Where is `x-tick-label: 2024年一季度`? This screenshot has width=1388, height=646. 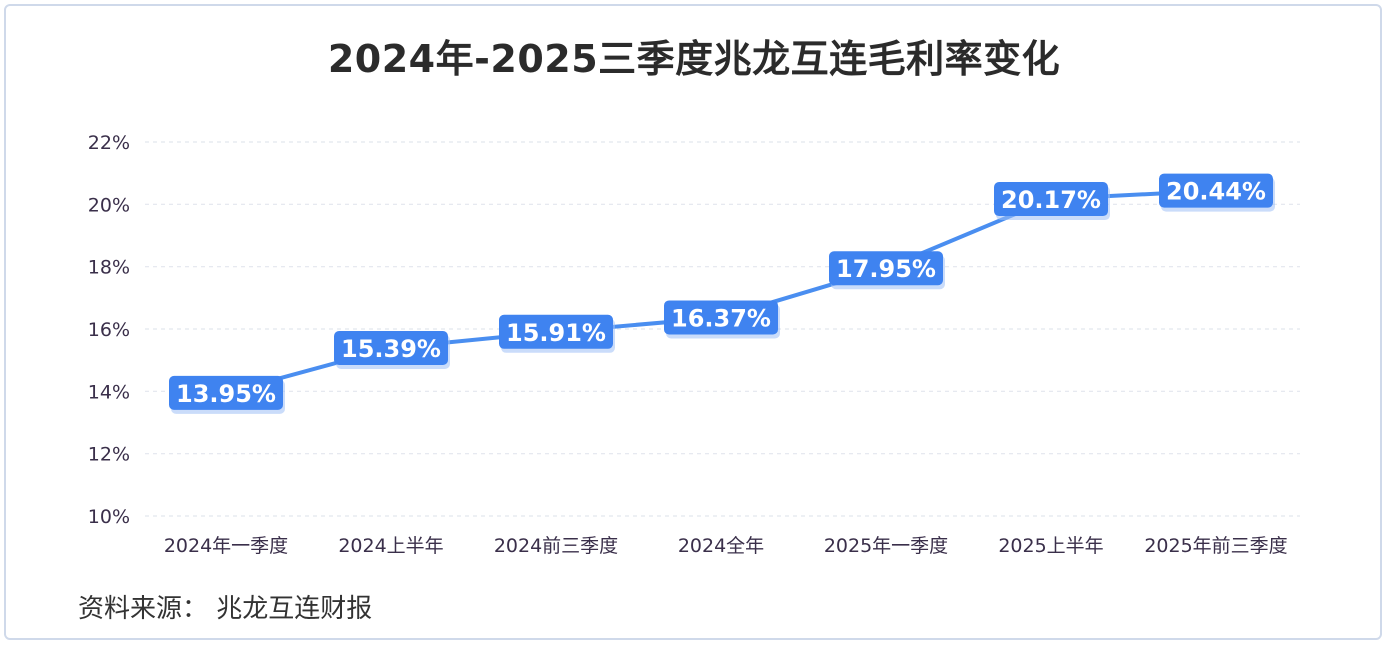
x-tick-label: 2024年一季度 is located at coordinates (226, 546).